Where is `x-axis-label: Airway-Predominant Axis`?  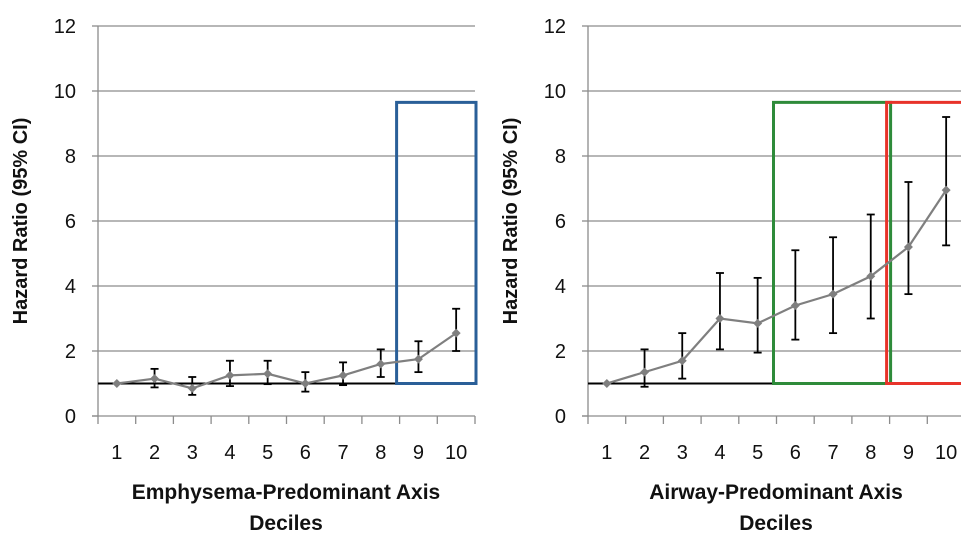
x-axis-label: Airway-Predominant Axis is located at coordinates (776, 492).